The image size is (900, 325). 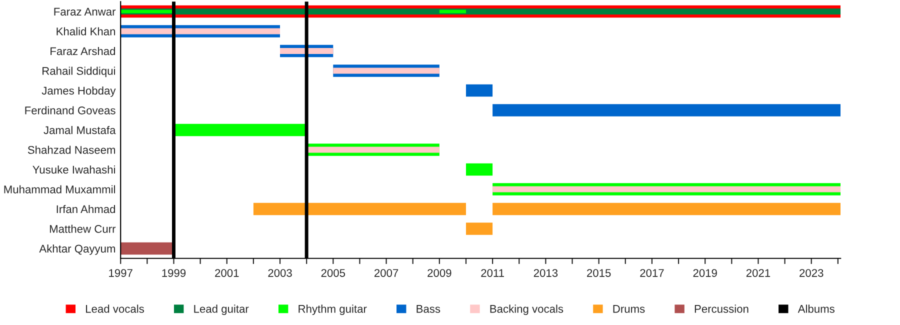 What do you see at coordinates (83, 51) in the screenshot?
I see `y-tick-label: Faraz Arshad` at bounding box center [83, 51].